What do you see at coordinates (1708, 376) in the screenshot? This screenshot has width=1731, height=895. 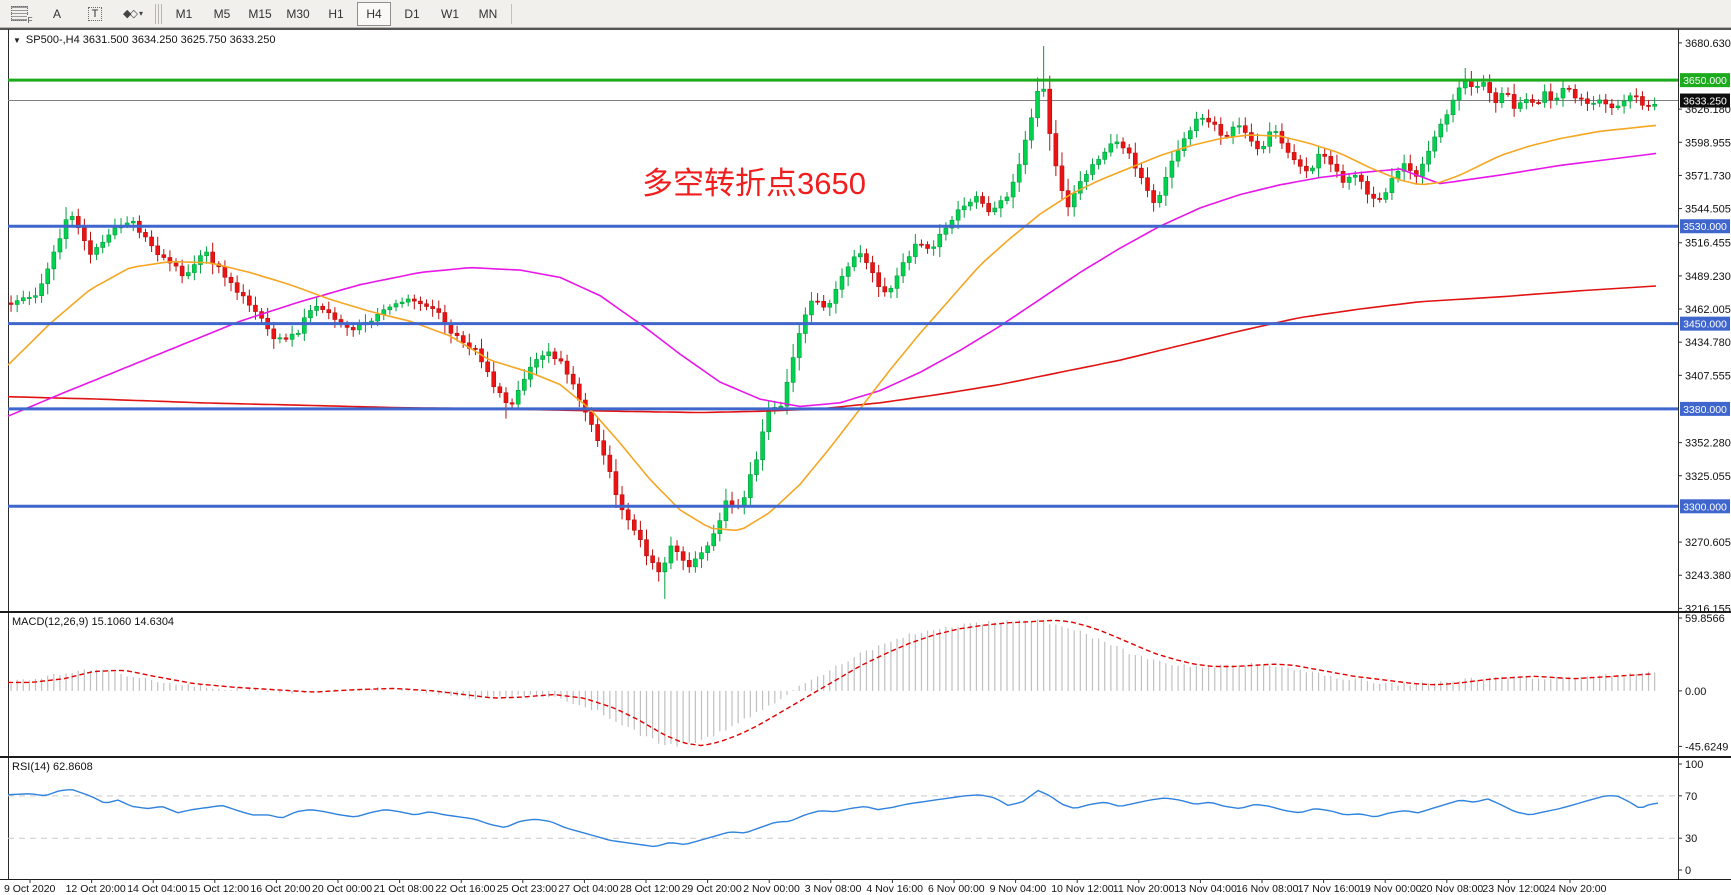 I see `svg-text: 3407.555` at bounding box center [1708, 376].